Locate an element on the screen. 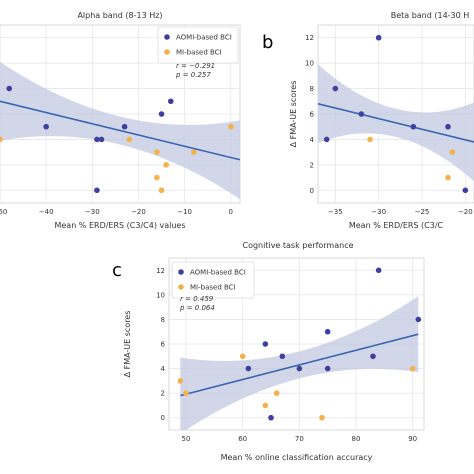 Image resolution: width=474 pixels, height=474 pixels. x-axis-label: Mean % ERD/ERS (C3/C4) values is located at coordinates (119, 225).